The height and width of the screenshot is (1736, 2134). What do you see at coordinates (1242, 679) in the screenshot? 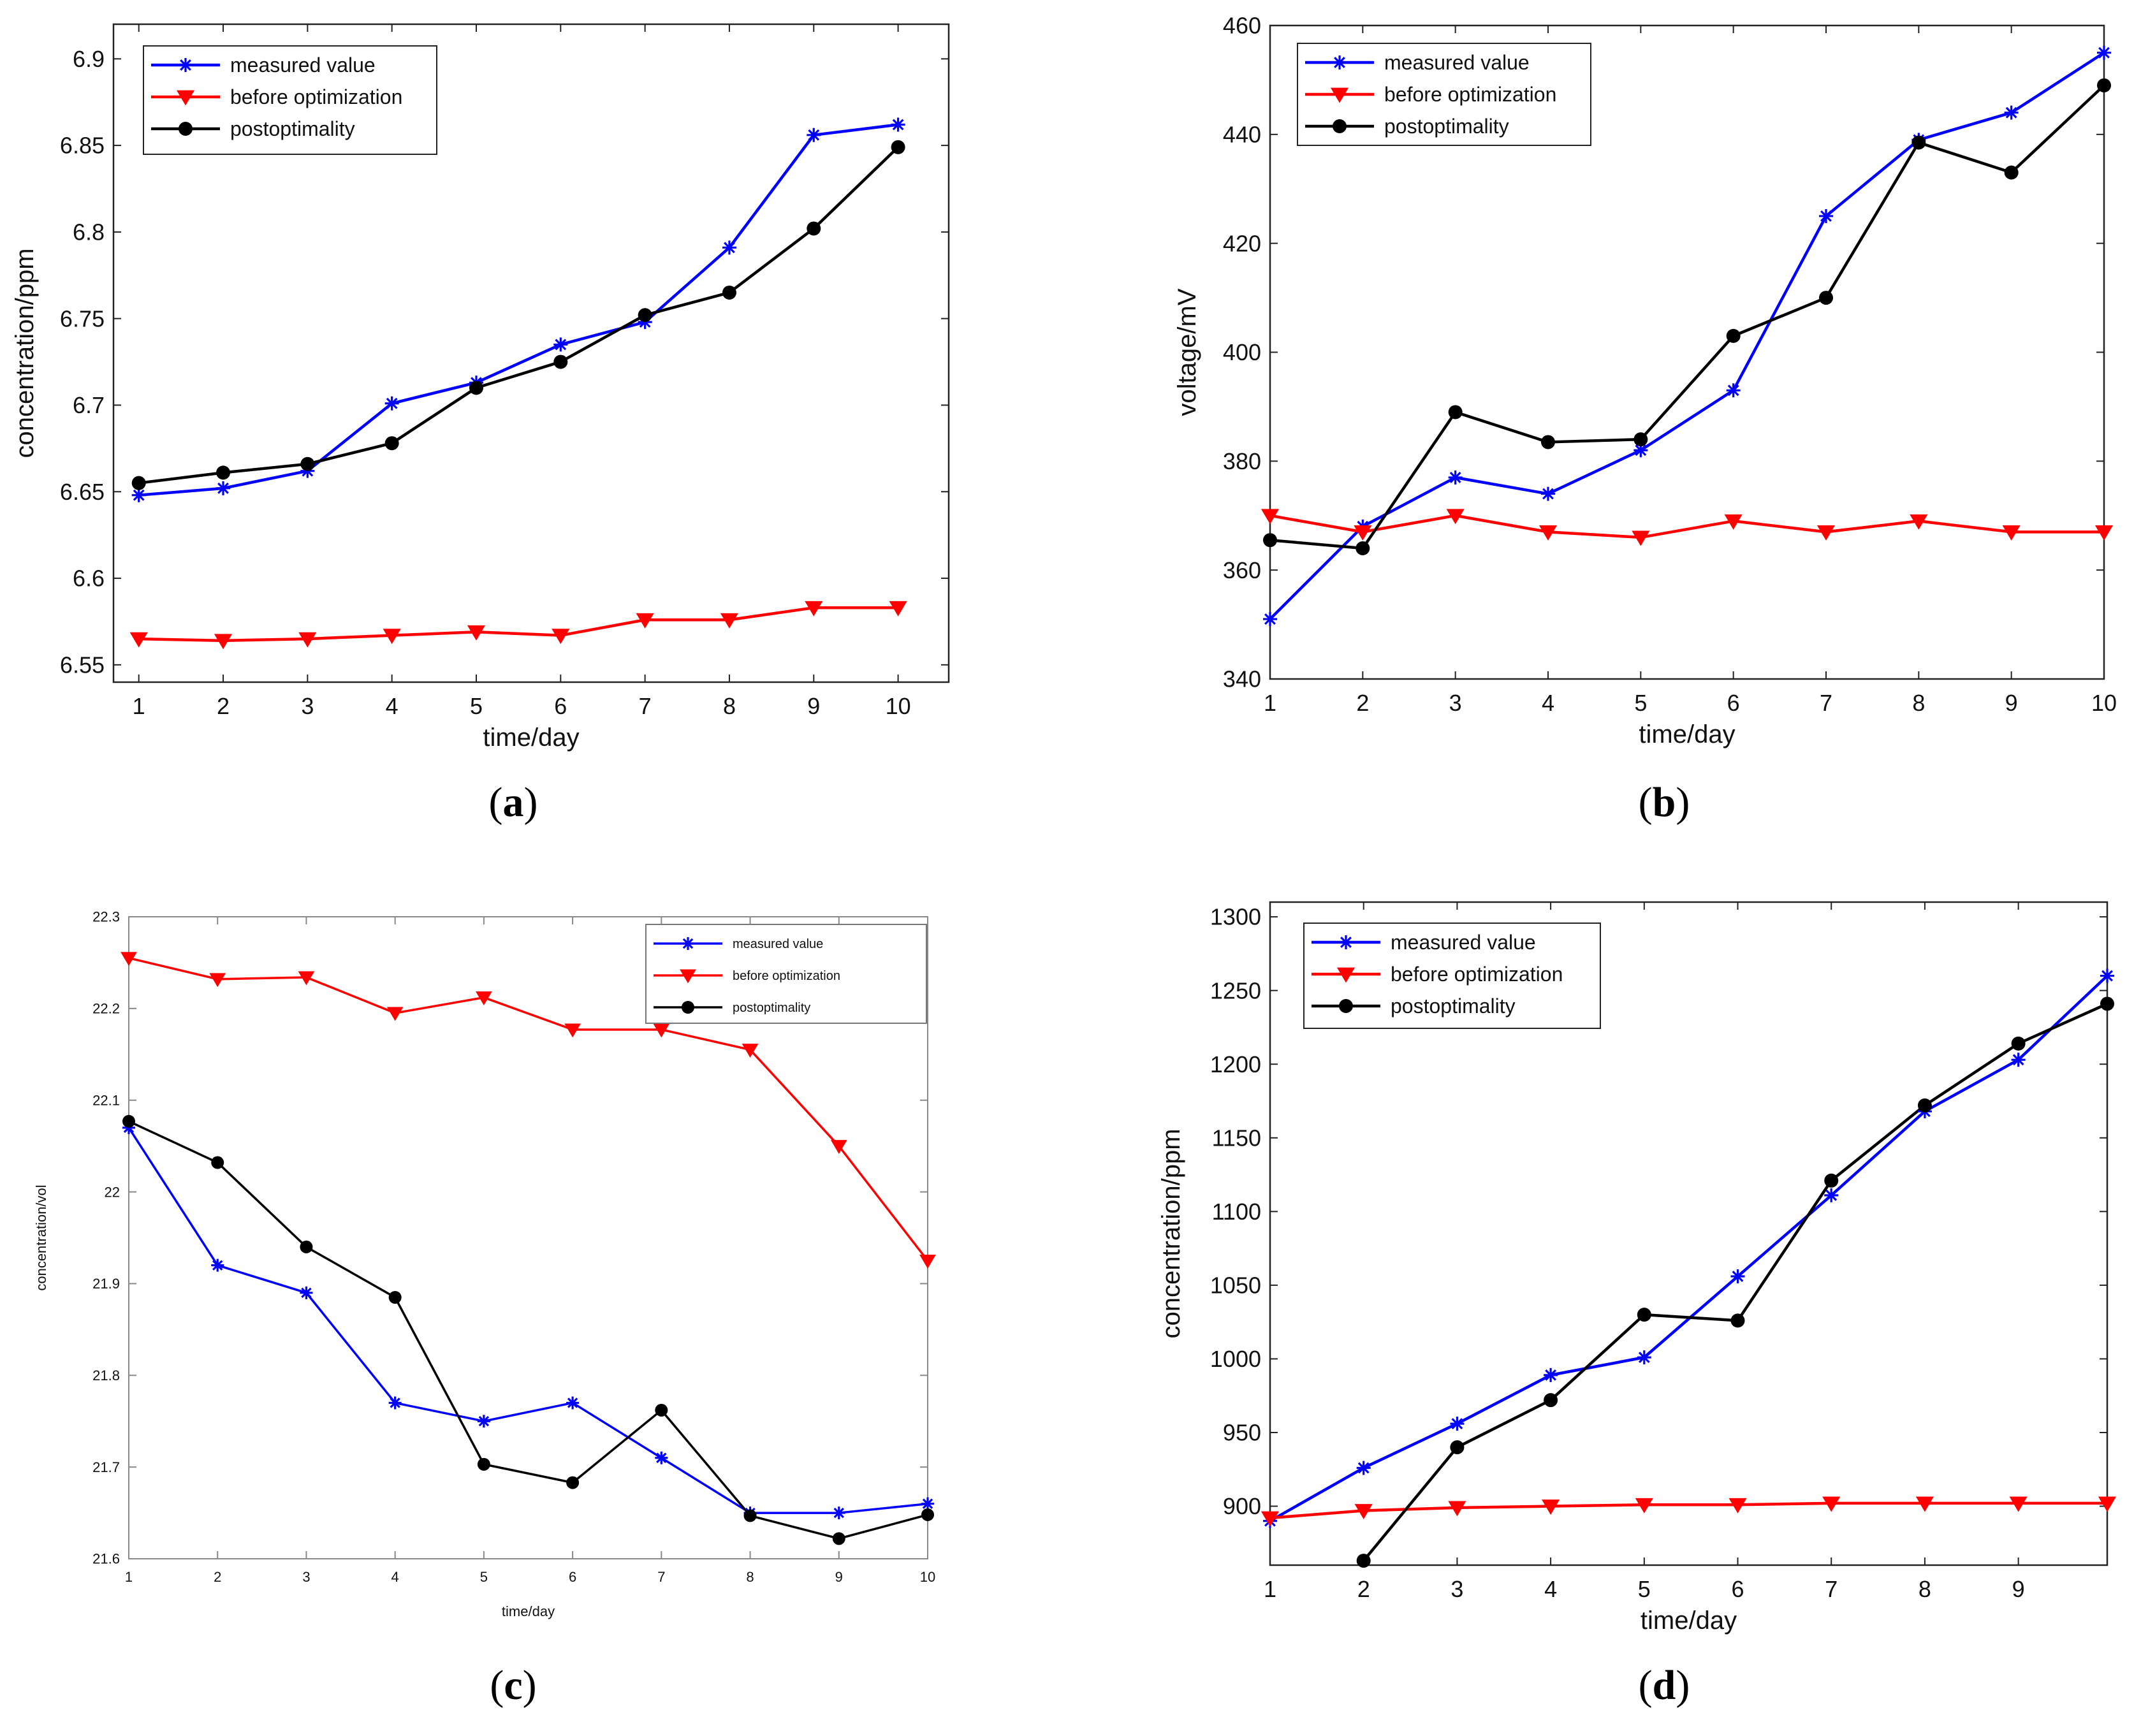
I see `y-tick-label: 340` at bounding box center [1242, 679].